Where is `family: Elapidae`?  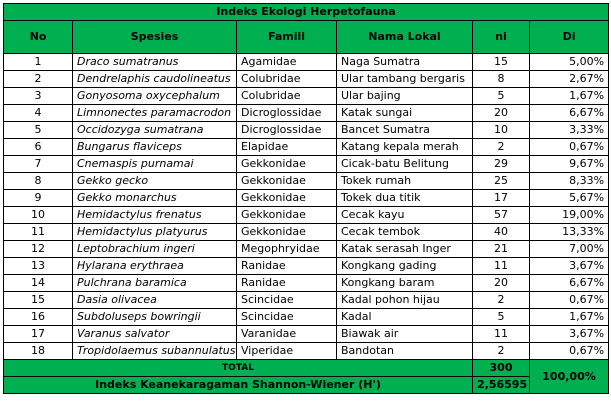
family: Elapidae is located at coordinates (286, 147).